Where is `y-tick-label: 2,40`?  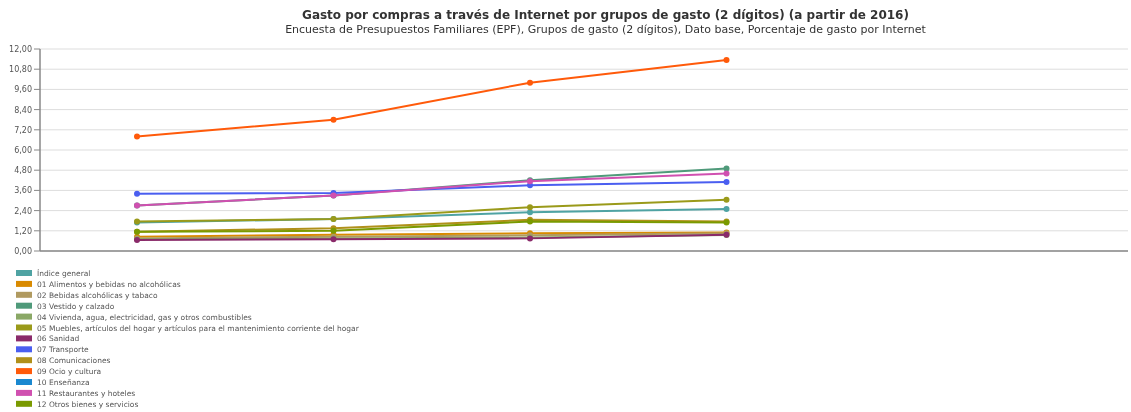 y-tick-label: 2,40 is located at coordinates (23, 211).